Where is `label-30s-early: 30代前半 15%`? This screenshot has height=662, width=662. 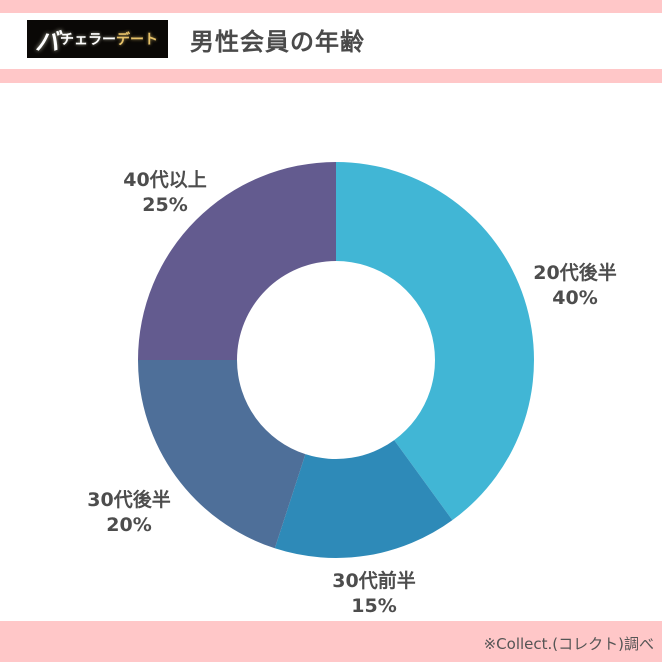 label-30s-early: 30代前半 15% is located at coordinates (373, 594).